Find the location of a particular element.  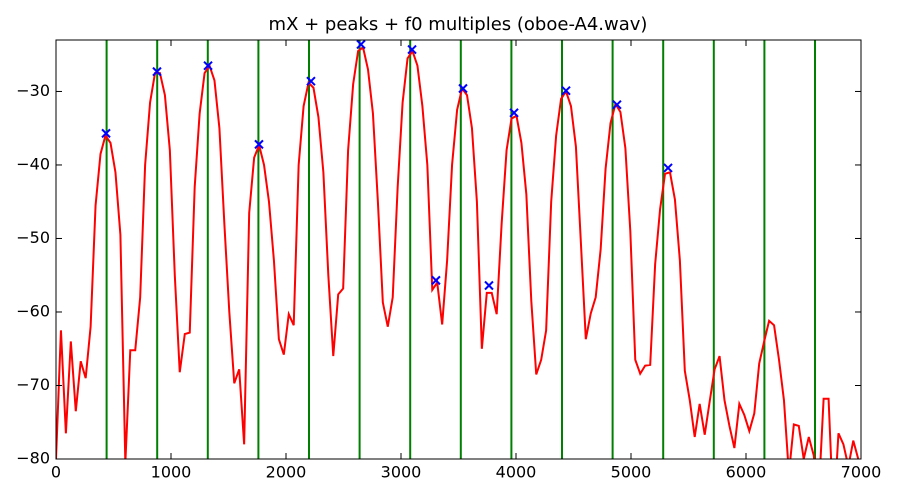

chart-title: mX + peaks + f0 multiples (oboe-A4.wav) is located at coordinates (458, 24).